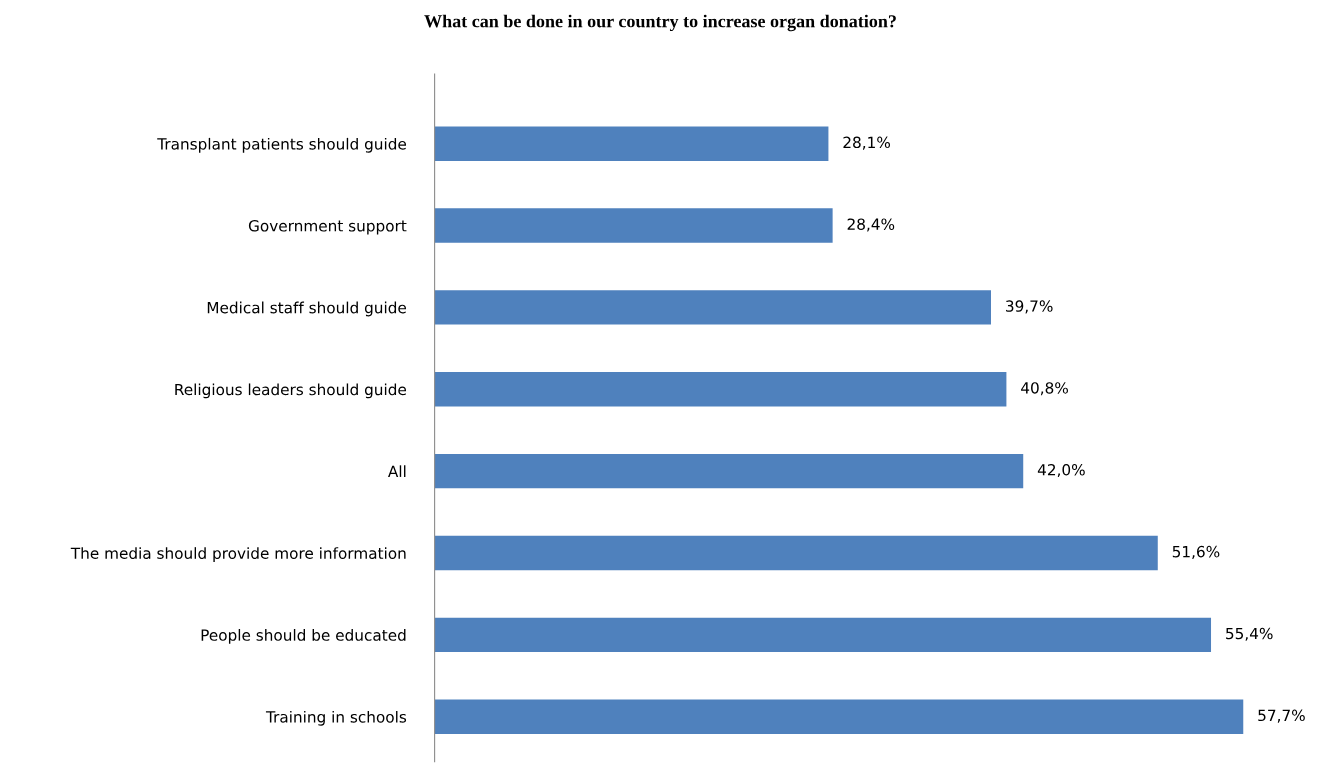 The width and height of the screenshot is (1321, 764). Describe the element at coordinates (871, 225) in the screenshot. I see `data-label: 28,4%` at that location.